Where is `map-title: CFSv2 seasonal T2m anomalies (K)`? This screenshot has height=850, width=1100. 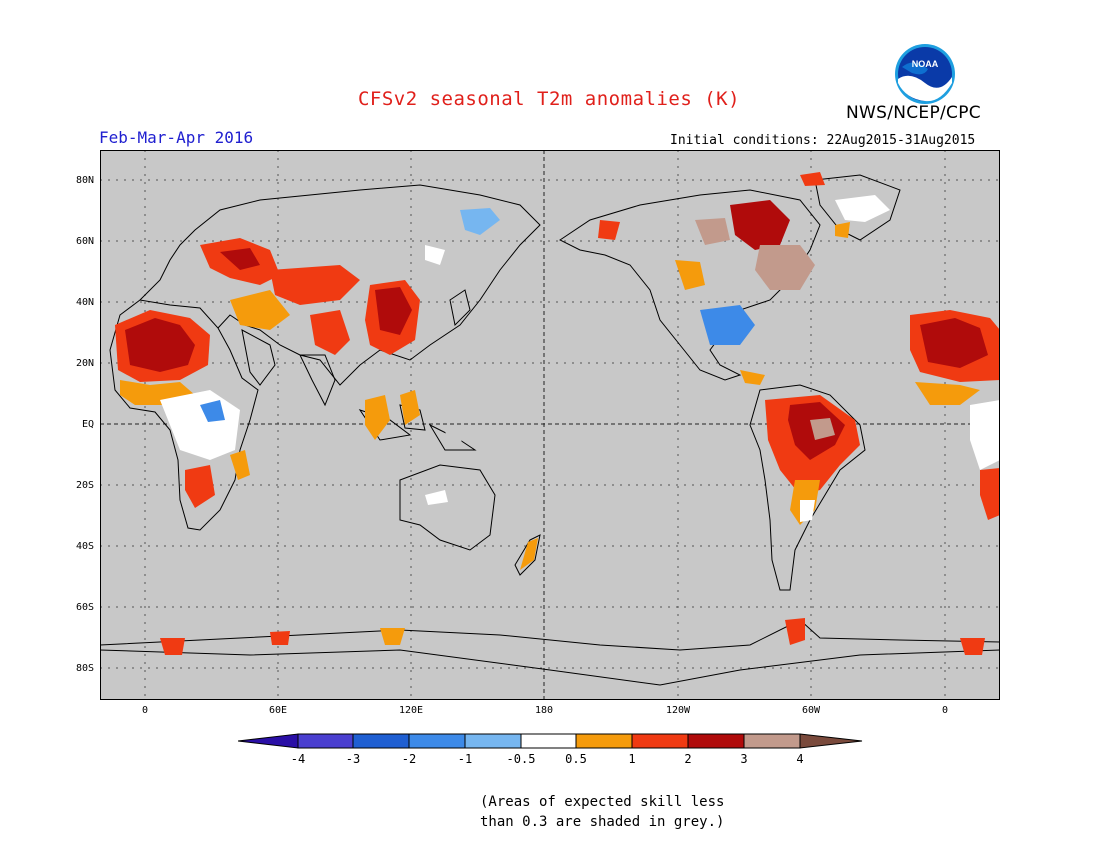
map-title: CFSv2 seasonal T2m anomalies (K) is located at coordinates (549, 99).